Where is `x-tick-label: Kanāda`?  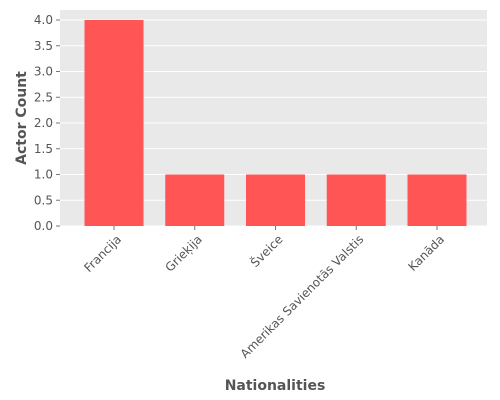 x-tick-label: Kanāda is located at coordinates (426, 253).